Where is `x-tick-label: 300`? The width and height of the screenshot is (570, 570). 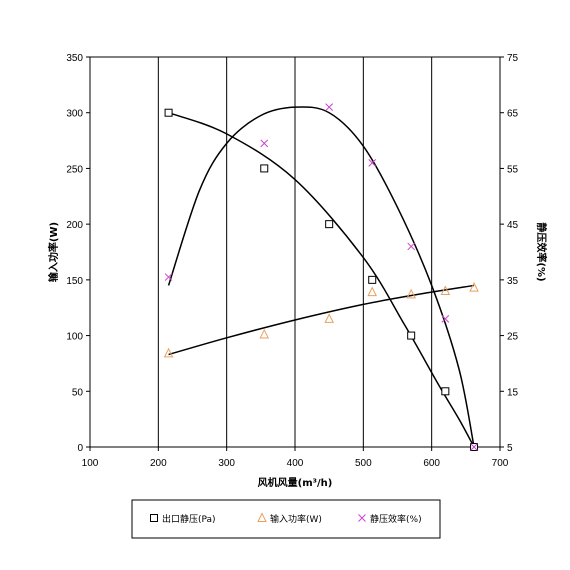 x-tick-label: 300 is located at coordinates (226, 463).